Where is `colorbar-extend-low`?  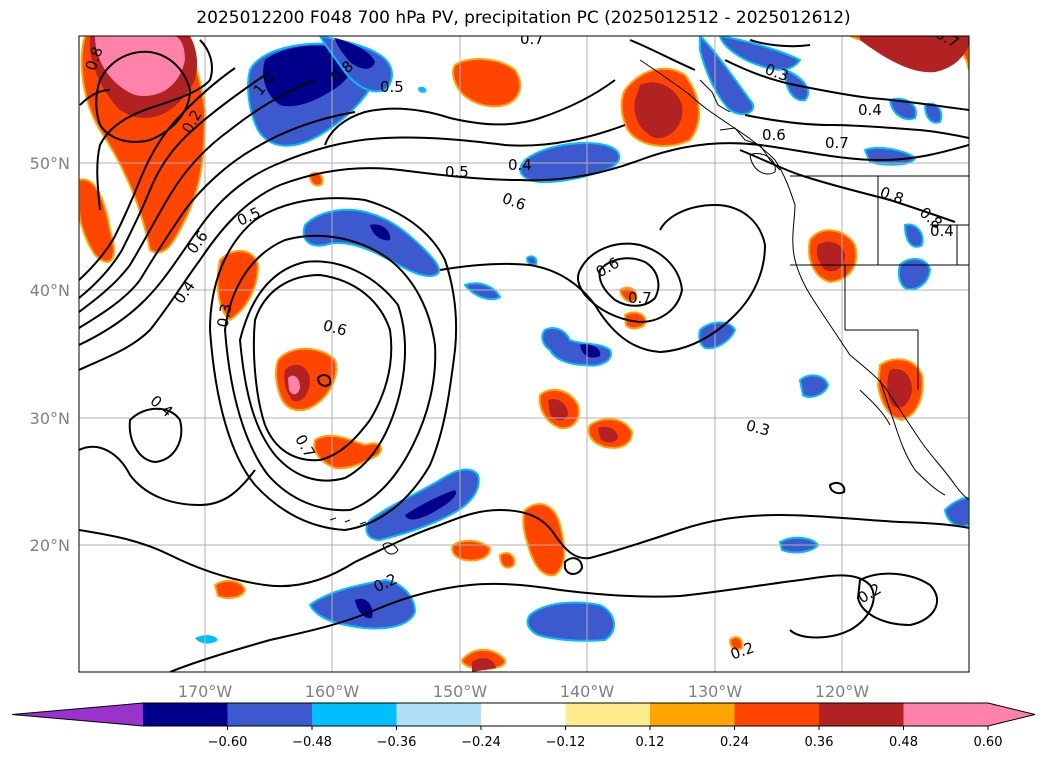
colorbar-extend-low is located at coordinates (77, 714).